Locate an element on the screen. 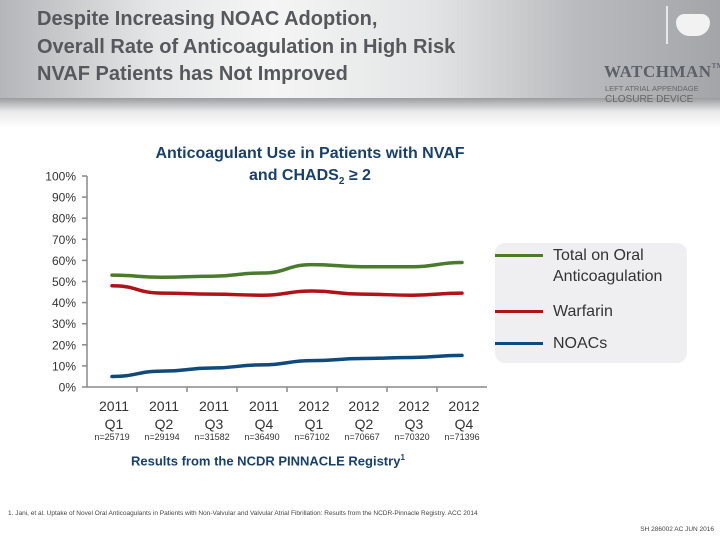 Image resolution: width=720 pixels, height=540 pixels. registry-caption: Results from the NCDR PINNACLE Registry1 is located at coordinates (268, 460).